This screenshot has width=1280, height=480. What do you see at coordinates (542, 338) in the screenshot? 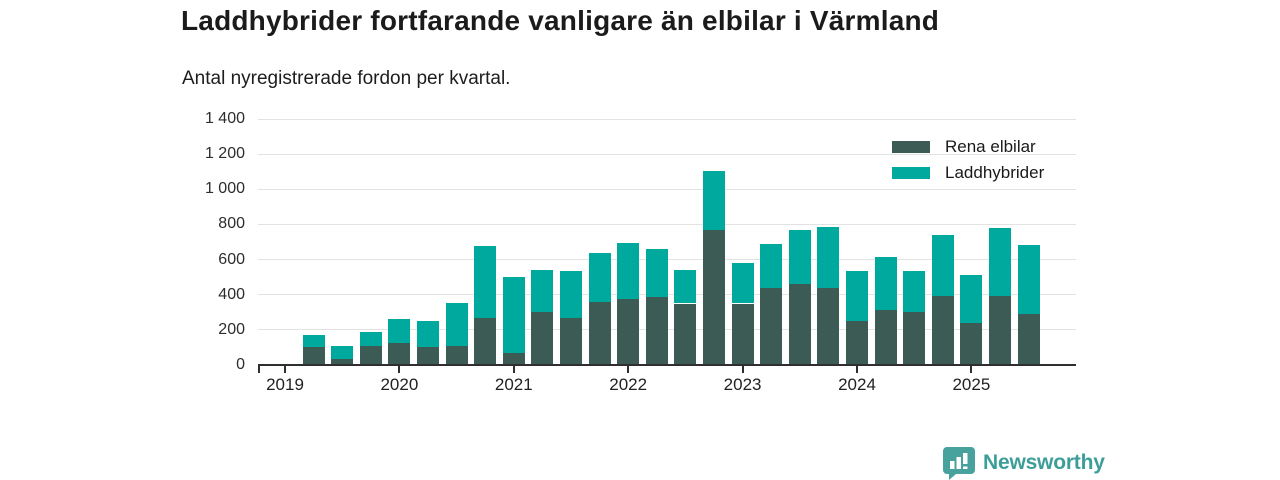
I see `bar-segment-rena-elbilar-2021-Q2` at bounding box center [542, 338].